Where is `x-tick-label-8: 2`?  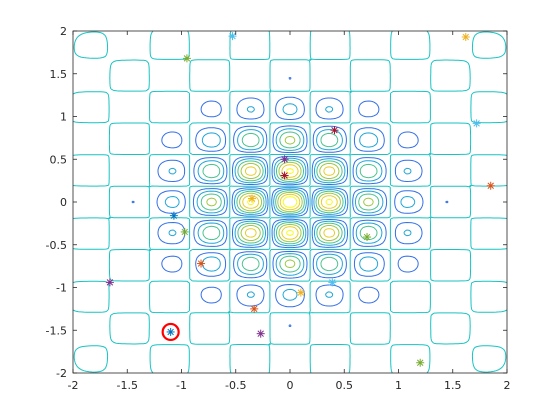
x-tick-label-8: 2 is located at coordinates (507, 385).